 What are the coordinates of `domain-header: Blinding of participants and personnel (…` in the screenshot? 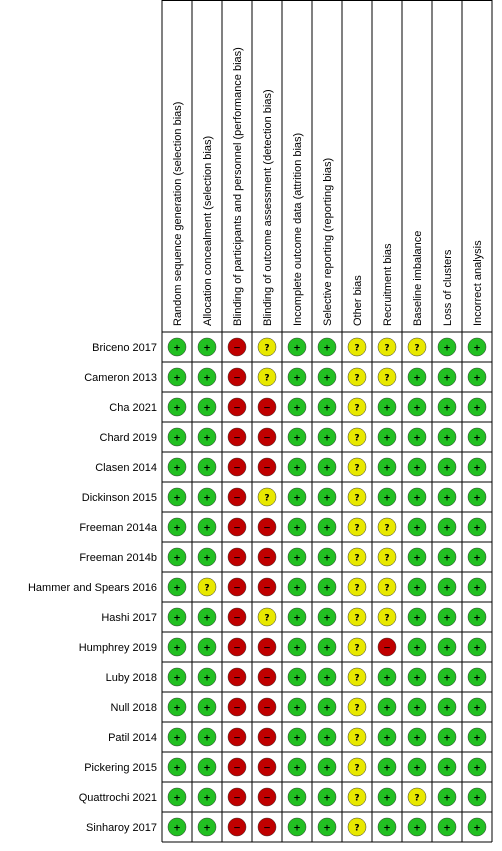 It's located at (238, 186).